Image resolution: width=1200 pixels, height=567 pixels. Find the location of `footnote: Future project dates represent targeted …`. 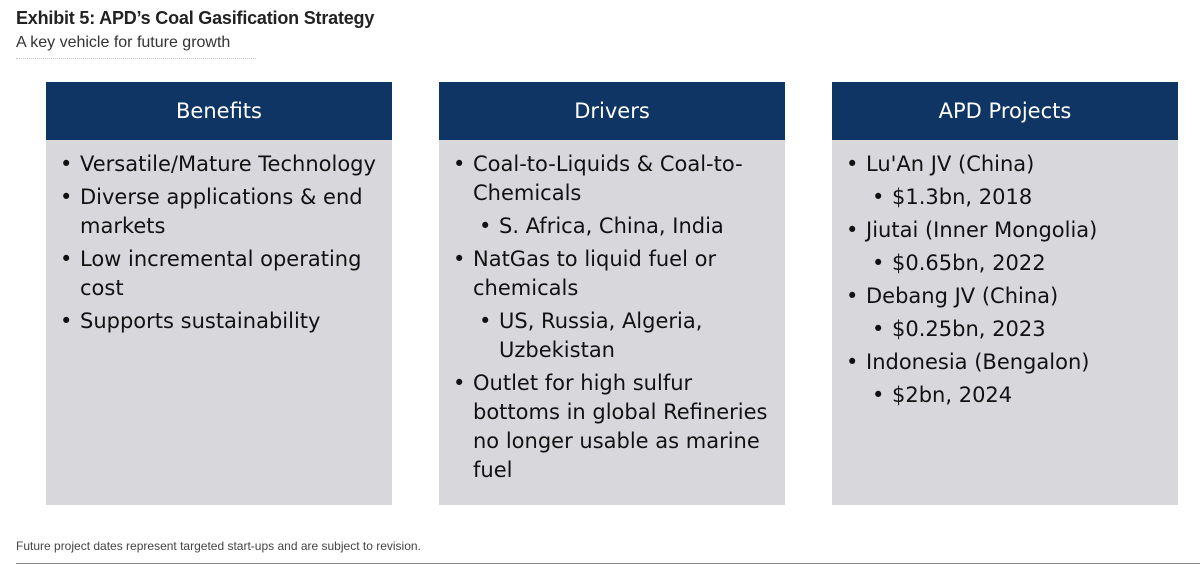

footnote: Future project dates represent targeted … is located at coordinates (218, 546).